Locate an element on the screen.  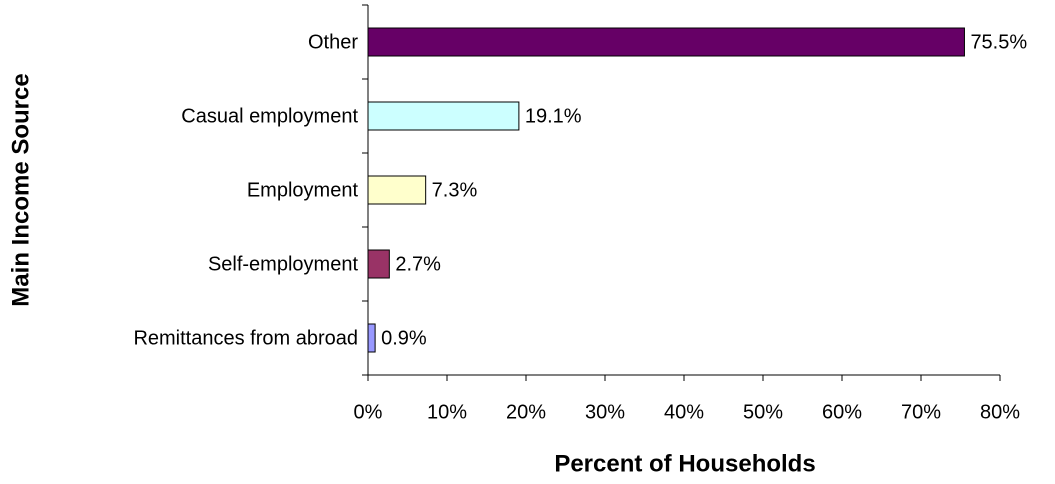
x-tick-label: 10% is located at coordinates (447, 412).